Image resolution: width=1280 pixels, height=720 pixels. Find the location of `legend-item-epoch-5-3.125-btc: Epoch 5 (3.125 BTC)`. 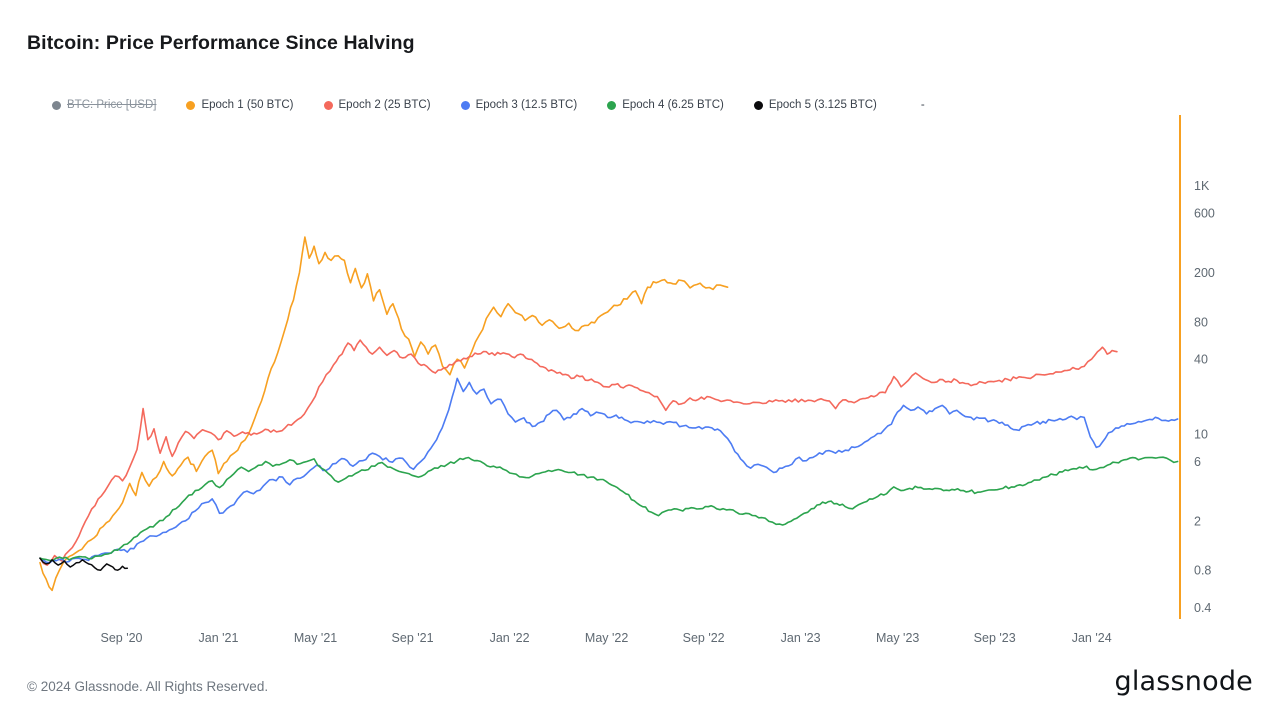

legend-item-epoch-5-3.125-btc: Epoch 5 (3.125 BTC) is located at coordinates (815, 105).